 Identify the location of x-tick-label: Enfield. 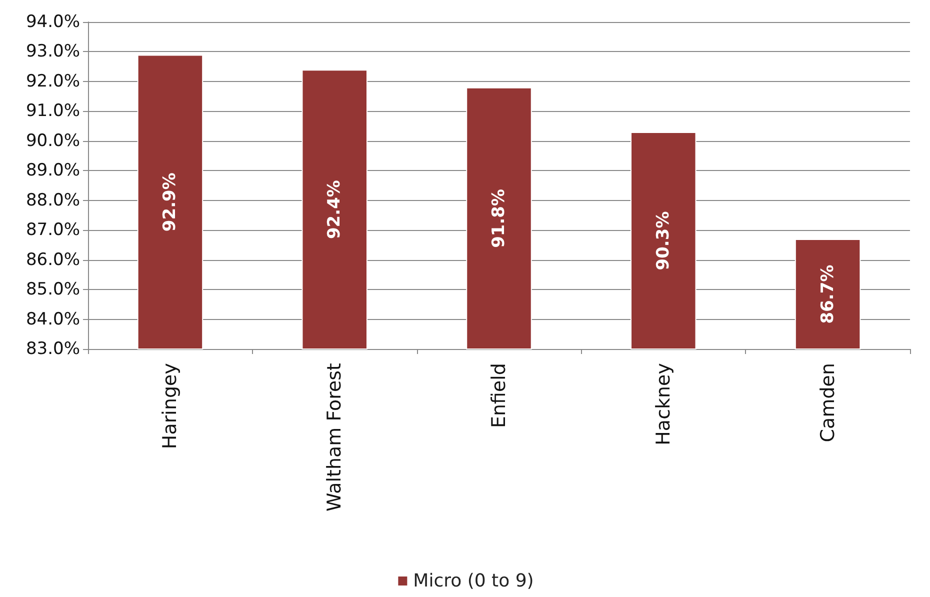
(499, 395).